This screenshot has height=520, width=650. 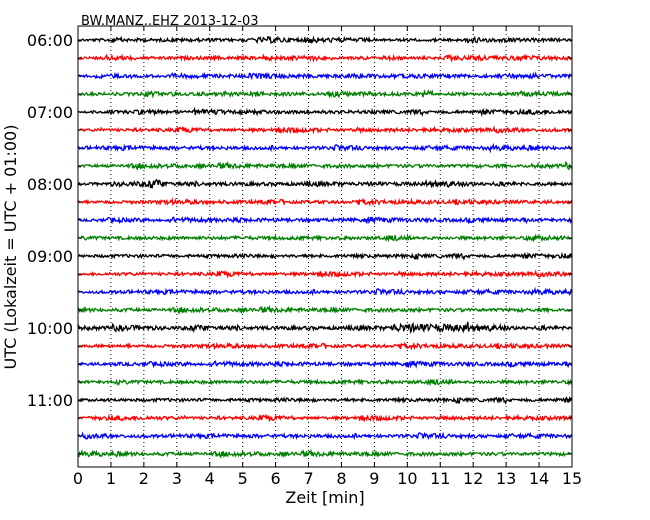 What do you see at coordinates (50, 184) in the screenshot?
I see `y-tick-label: 08:00` at bounding box center [50, 184].